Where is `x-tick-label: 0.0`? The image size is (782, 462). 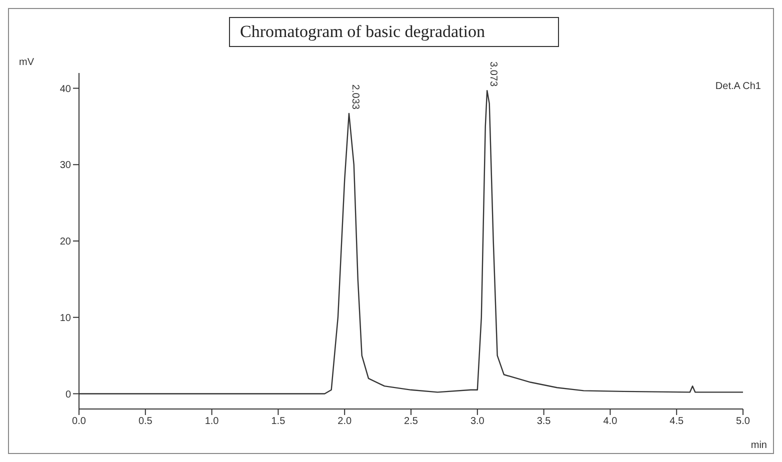 x-tick-label: 0.0 is located at coordinates (79, 422).